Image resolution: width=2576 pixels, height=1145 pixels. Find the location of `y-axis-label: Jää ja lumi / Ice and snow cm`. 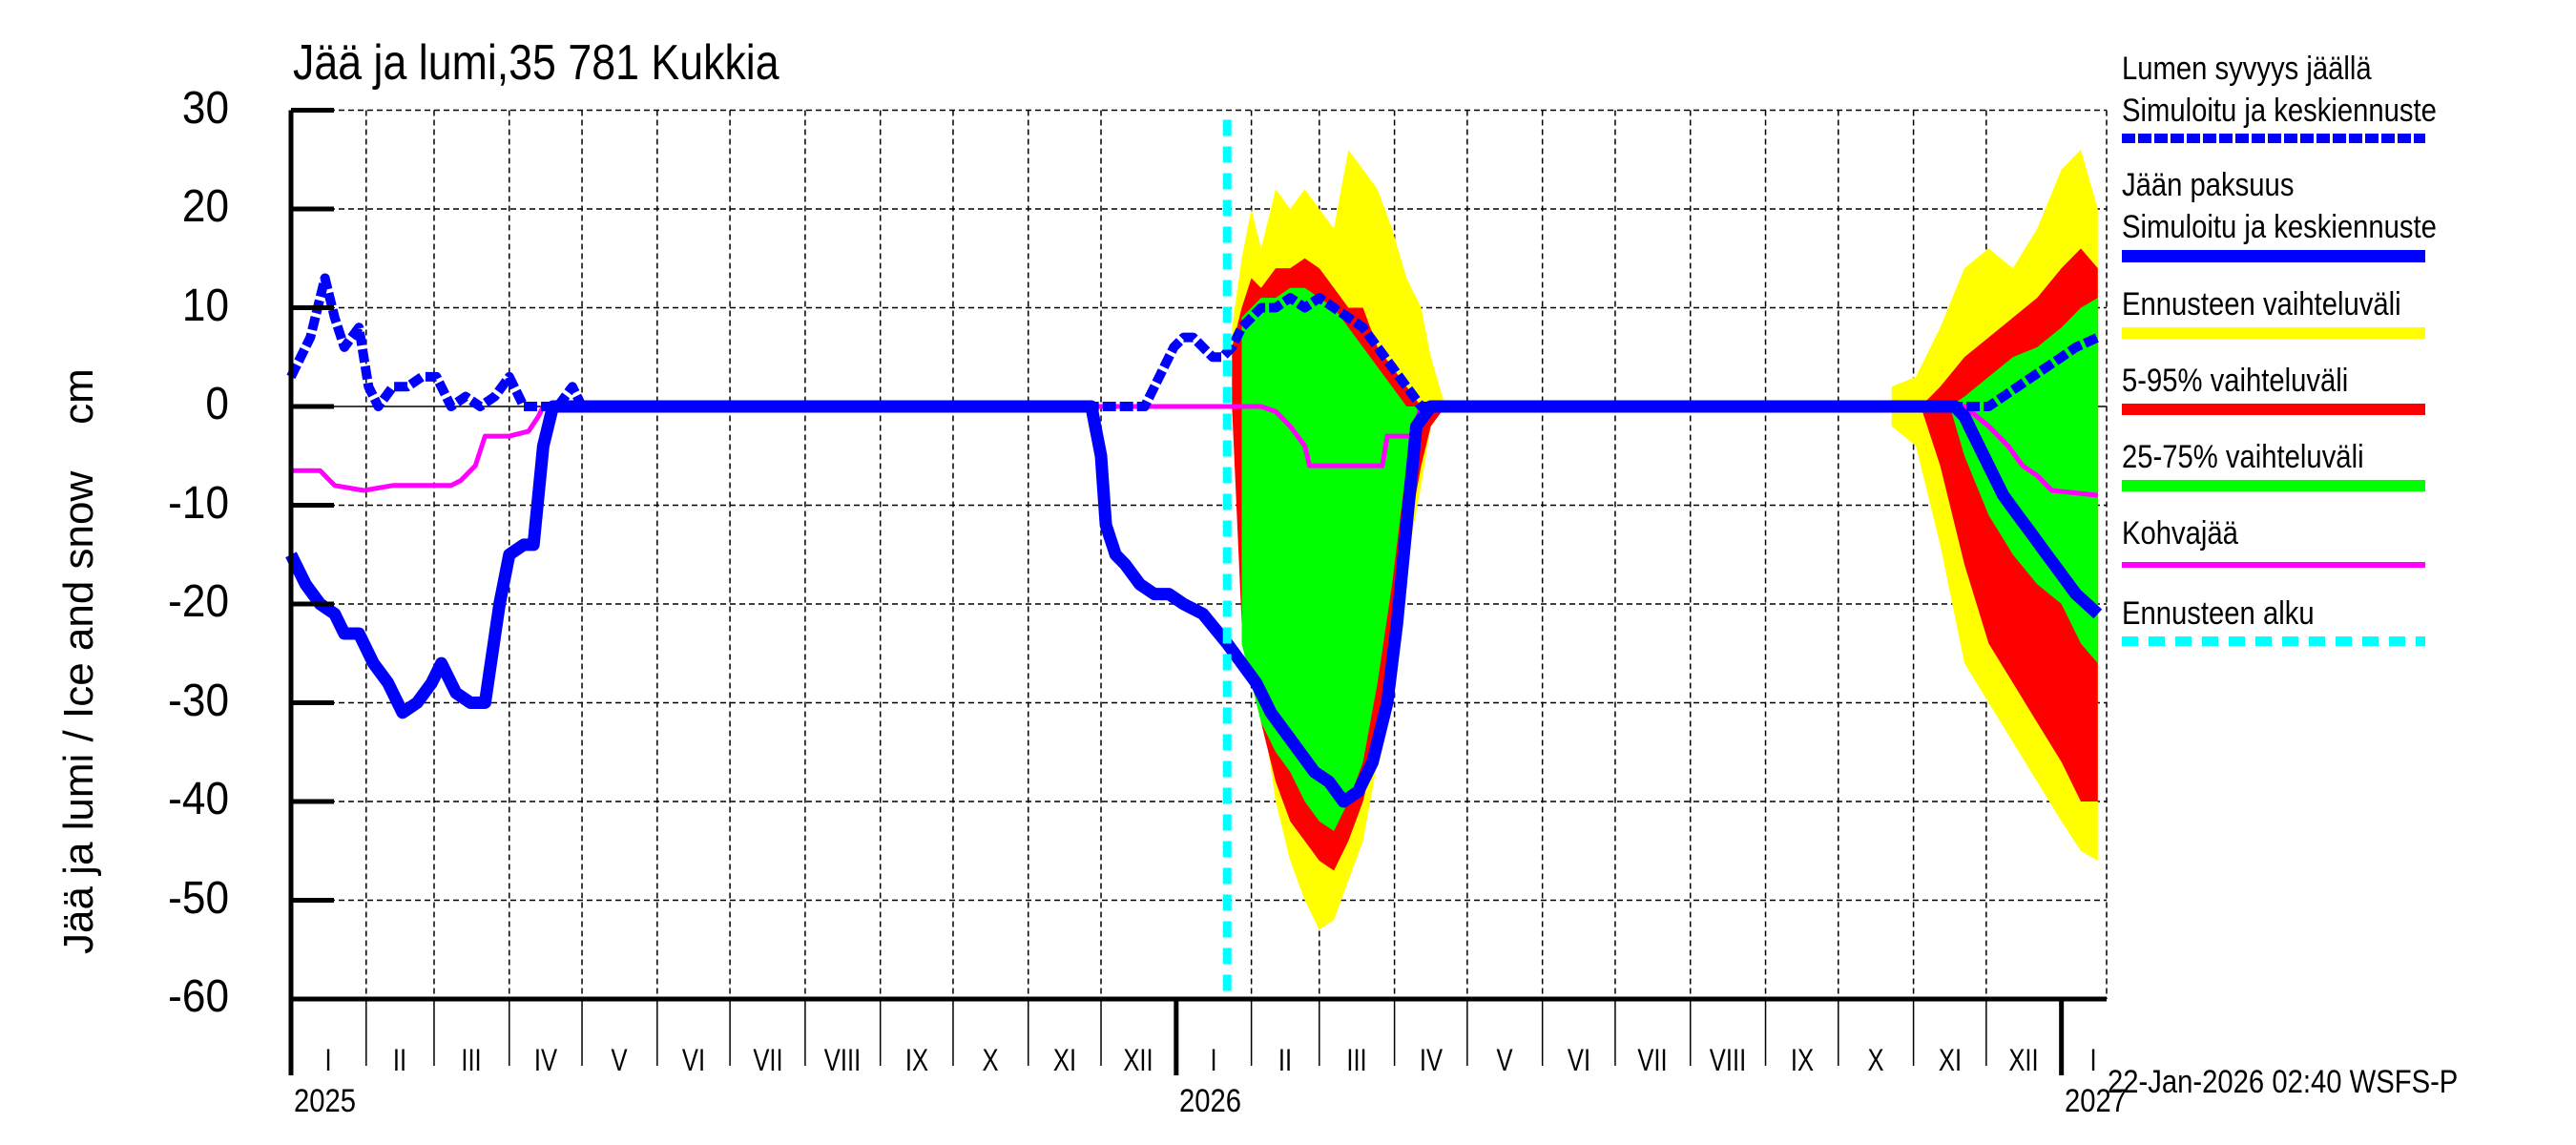

y-axis-label: Jää ja lumi / Ice and snow cm is located at coordinates (78, 661).